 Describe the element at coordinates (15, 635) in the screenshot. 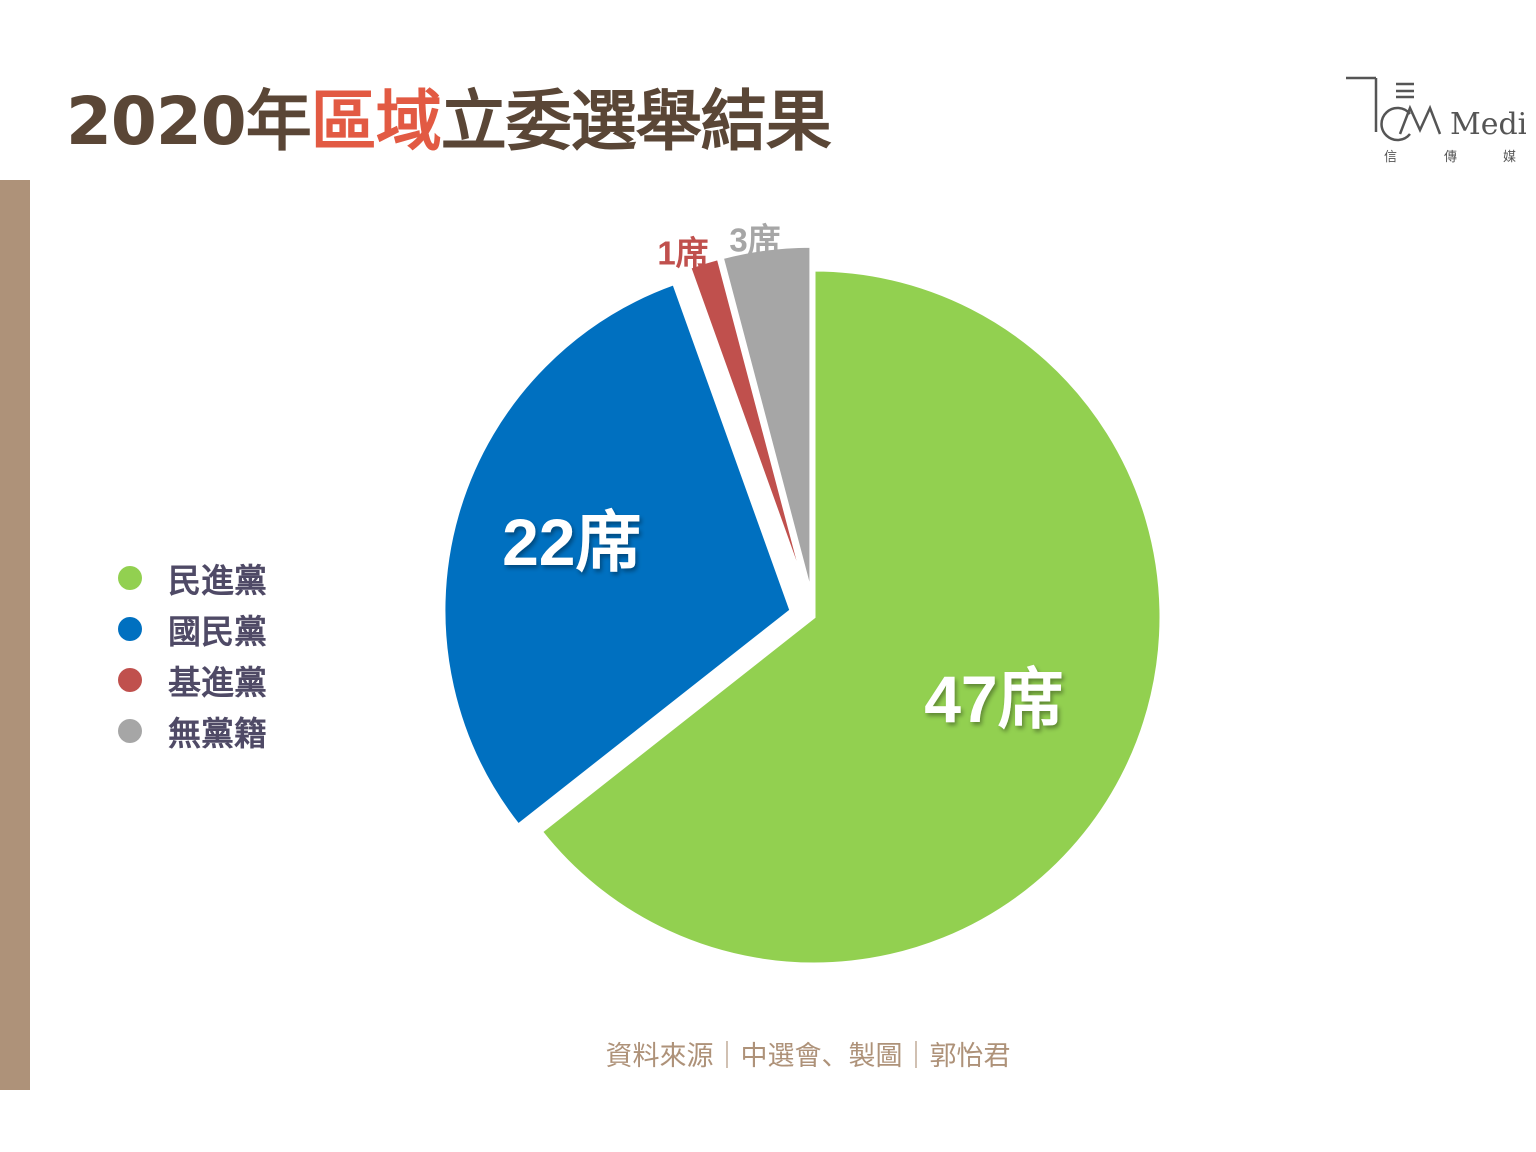

I see `side-accent-bar` at that location.